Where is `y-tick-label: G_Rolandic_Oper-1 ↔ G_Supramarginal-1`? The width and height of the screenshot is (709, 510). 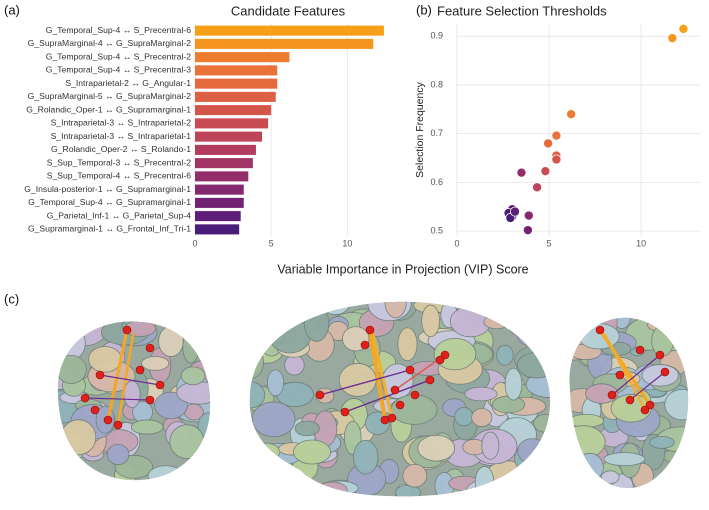 y-tick-label: G_Rolandic_Oper-1 ↔ G_Supramarginal-1 is located at coordinates (108, 109).